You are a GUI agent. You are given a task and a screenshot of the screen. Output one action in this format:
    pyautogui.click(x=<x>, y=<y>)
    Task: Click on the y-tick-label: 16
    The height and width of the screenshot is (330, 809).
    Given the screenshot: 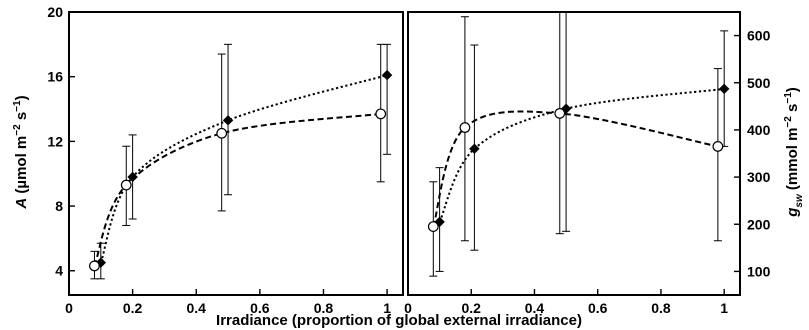 What is the action you would take?
    pyautogui.click(x=55, y=77)
    